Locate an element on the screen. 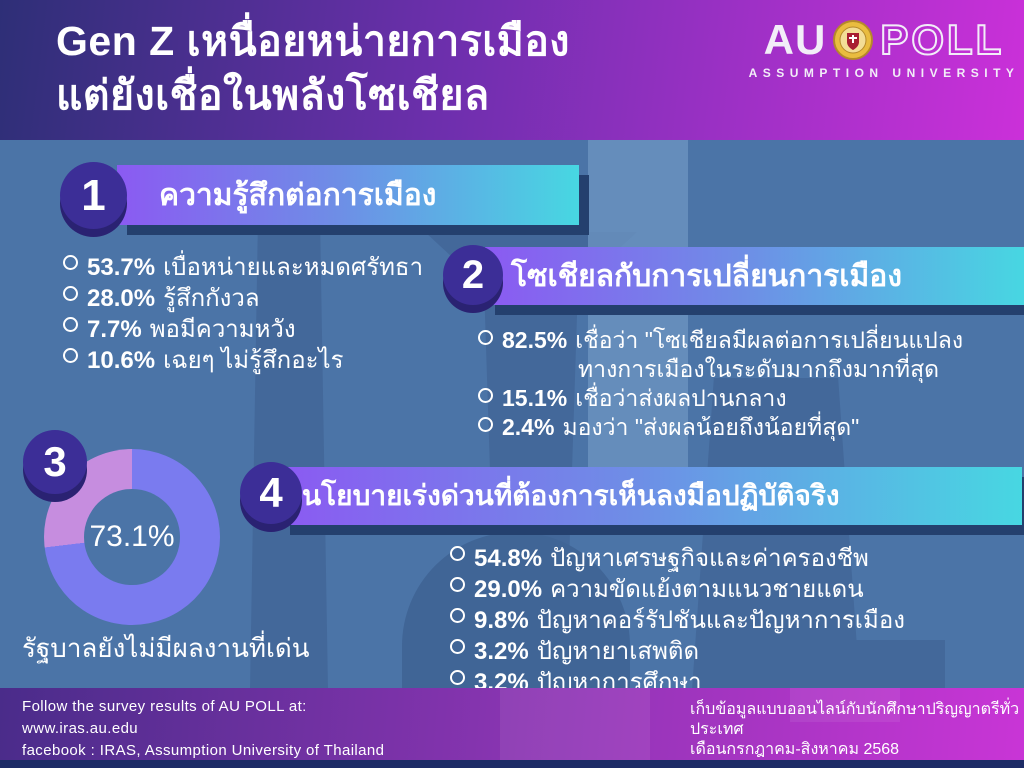 This screenshot has height=768, width=1024. stat-item: 7.7% พอมีความหวัง is located at coordinates (243, 326).